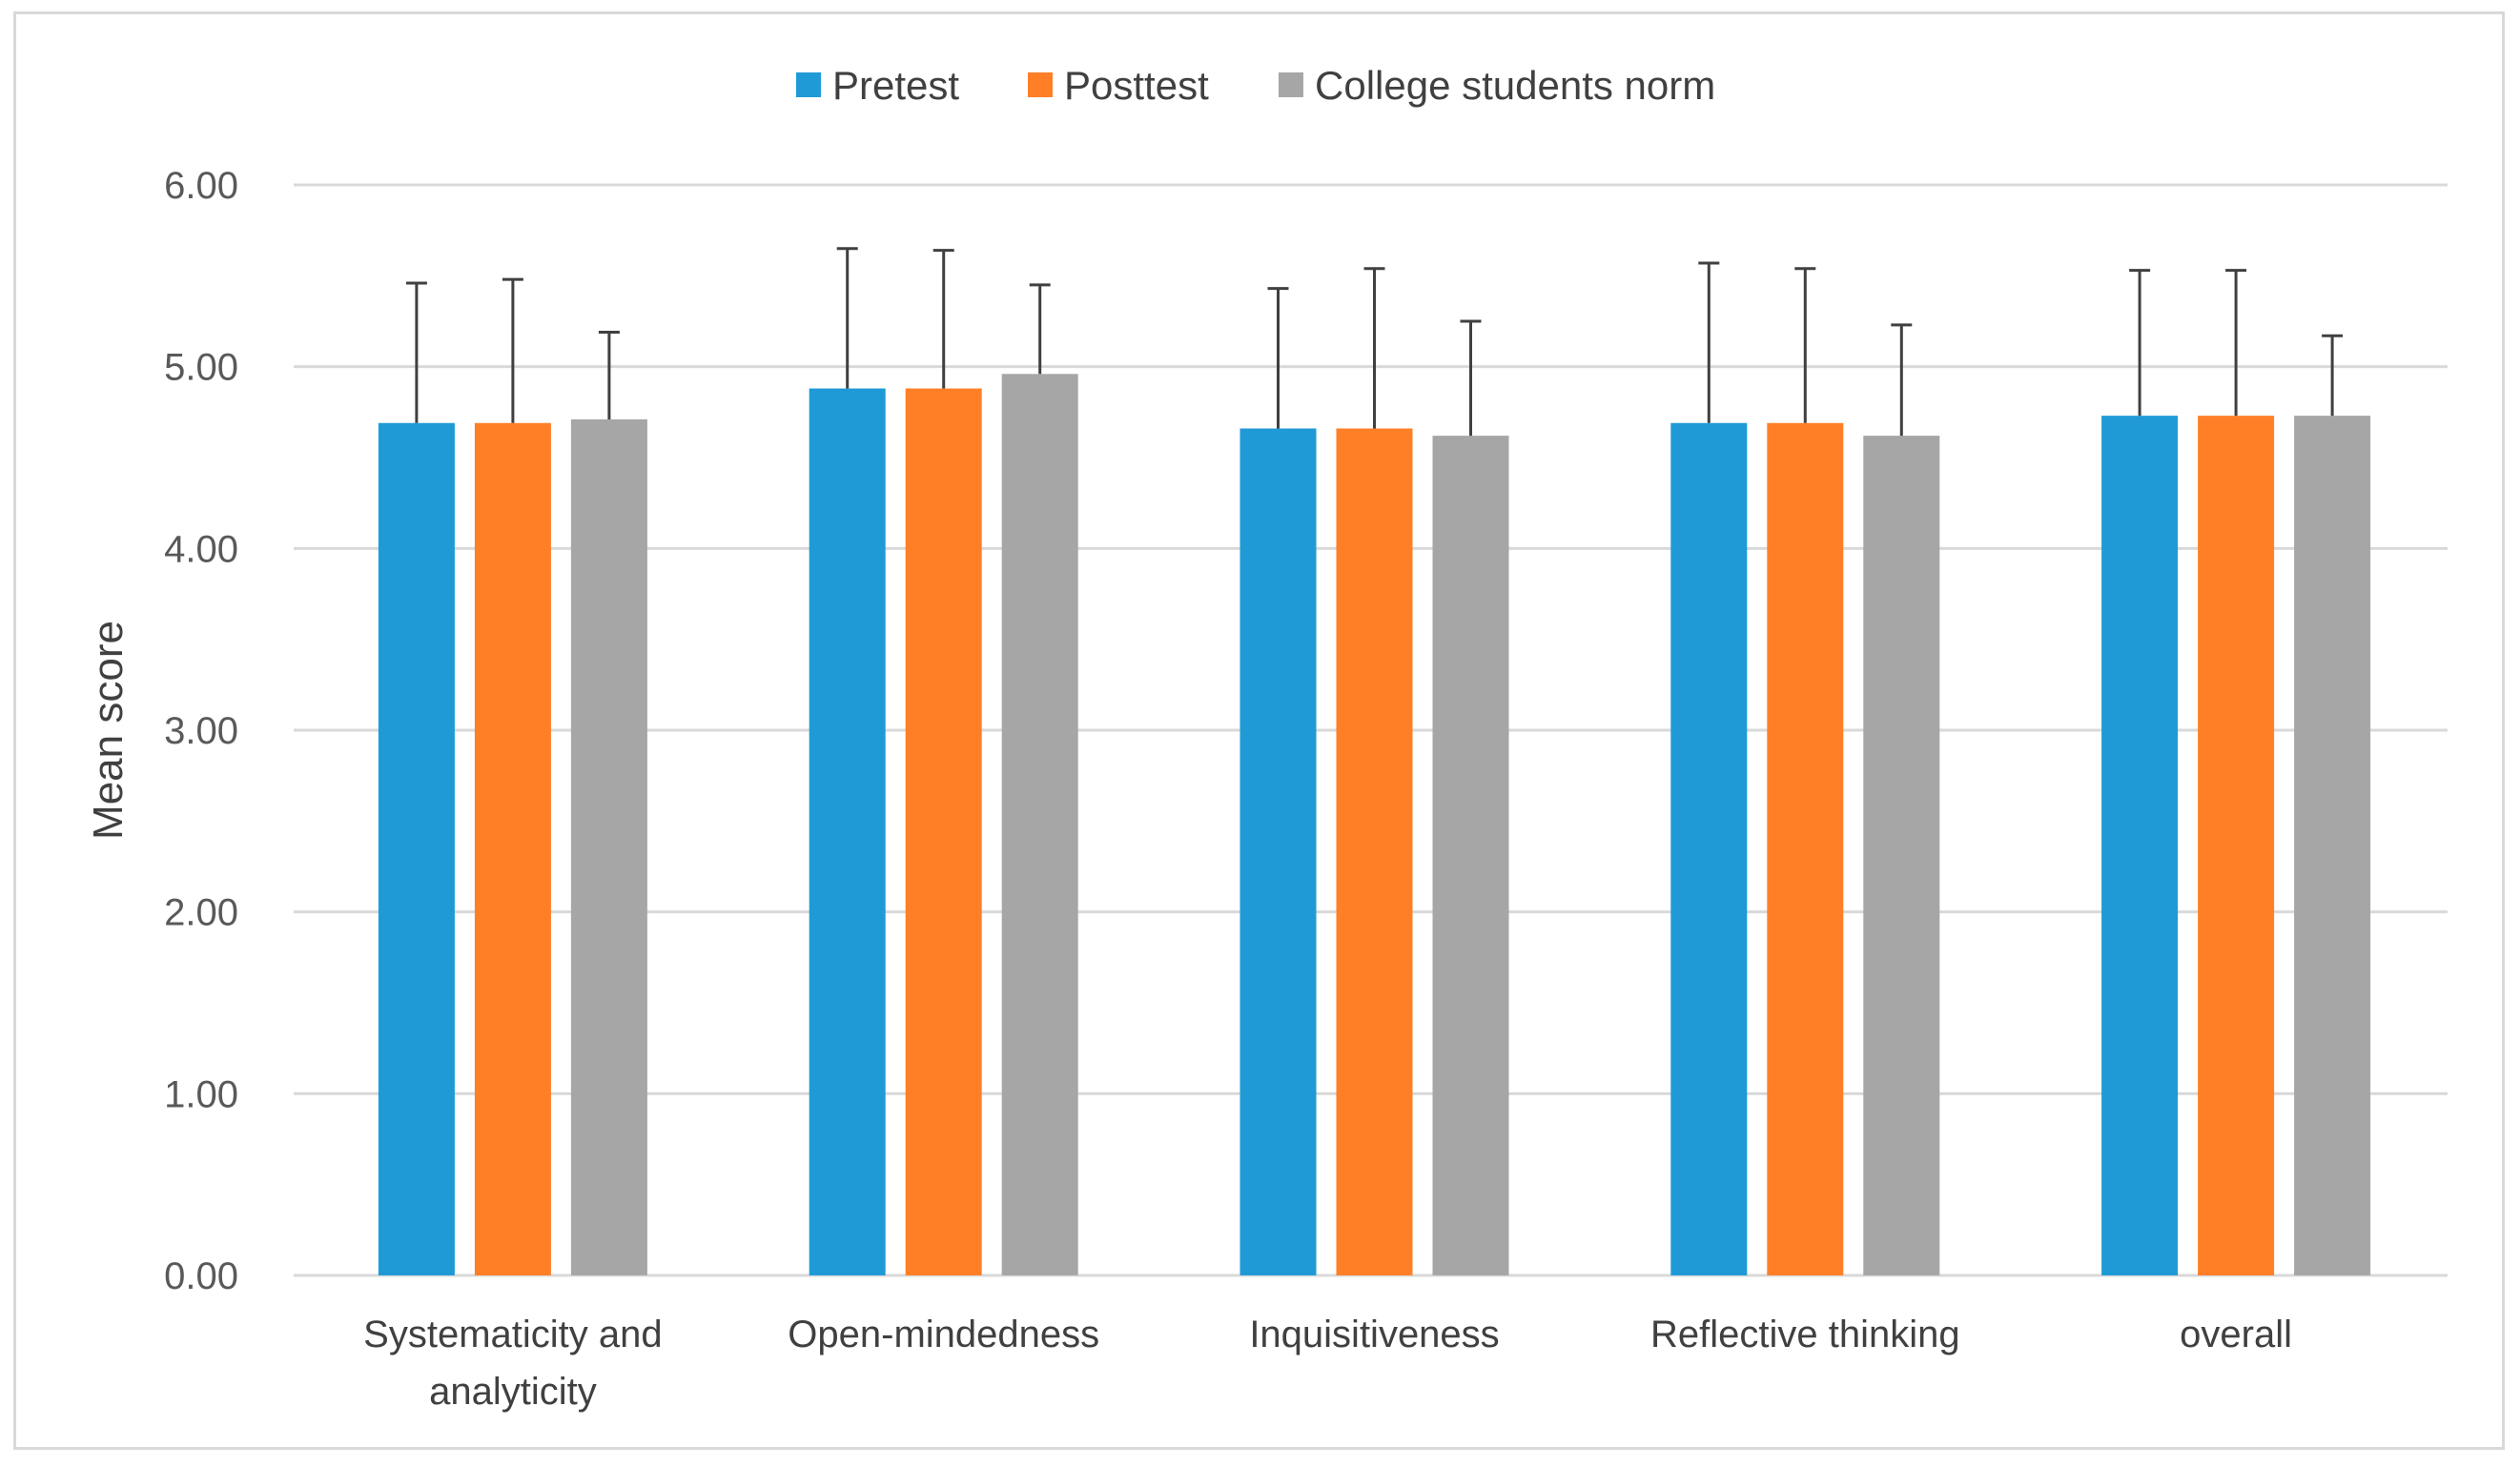 This screenshot has width=2520, height=1467. I want to click on x-tick-label: overall, so click(2236, 1334).